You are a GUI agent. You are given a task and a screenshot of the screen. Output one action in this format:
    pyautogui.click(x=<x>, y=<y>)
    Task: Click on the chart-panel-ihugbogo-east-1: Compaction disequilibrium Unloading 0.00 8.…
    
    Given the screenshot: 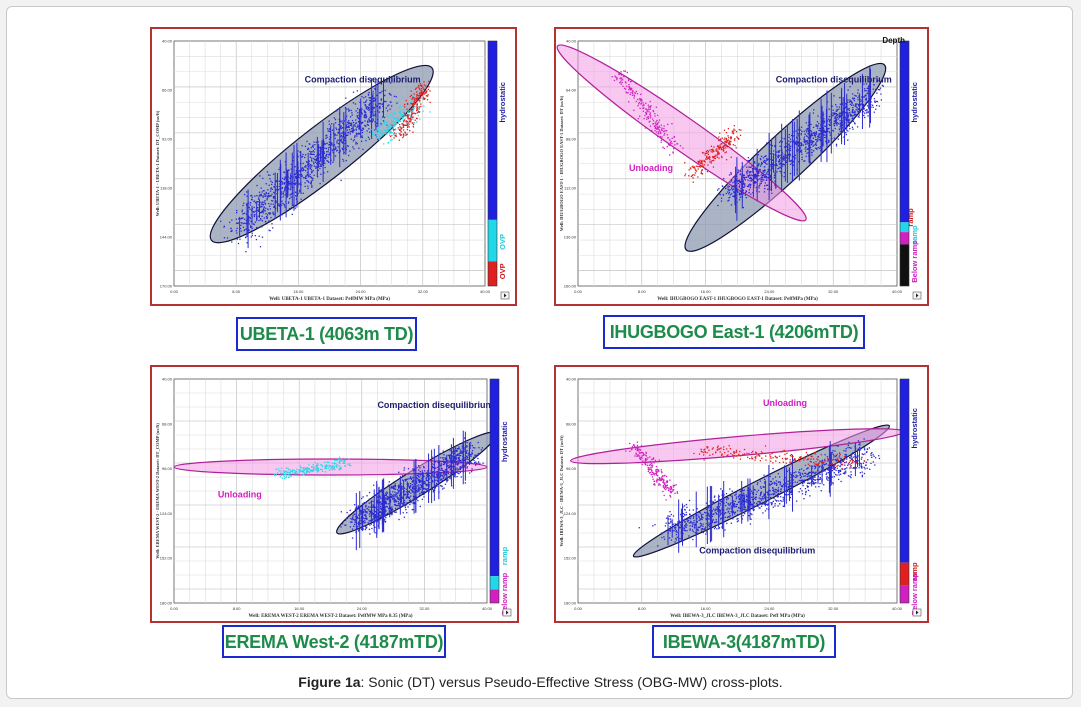 What is the action you would take?
    pyautogui.click(x=741, y=166)
    